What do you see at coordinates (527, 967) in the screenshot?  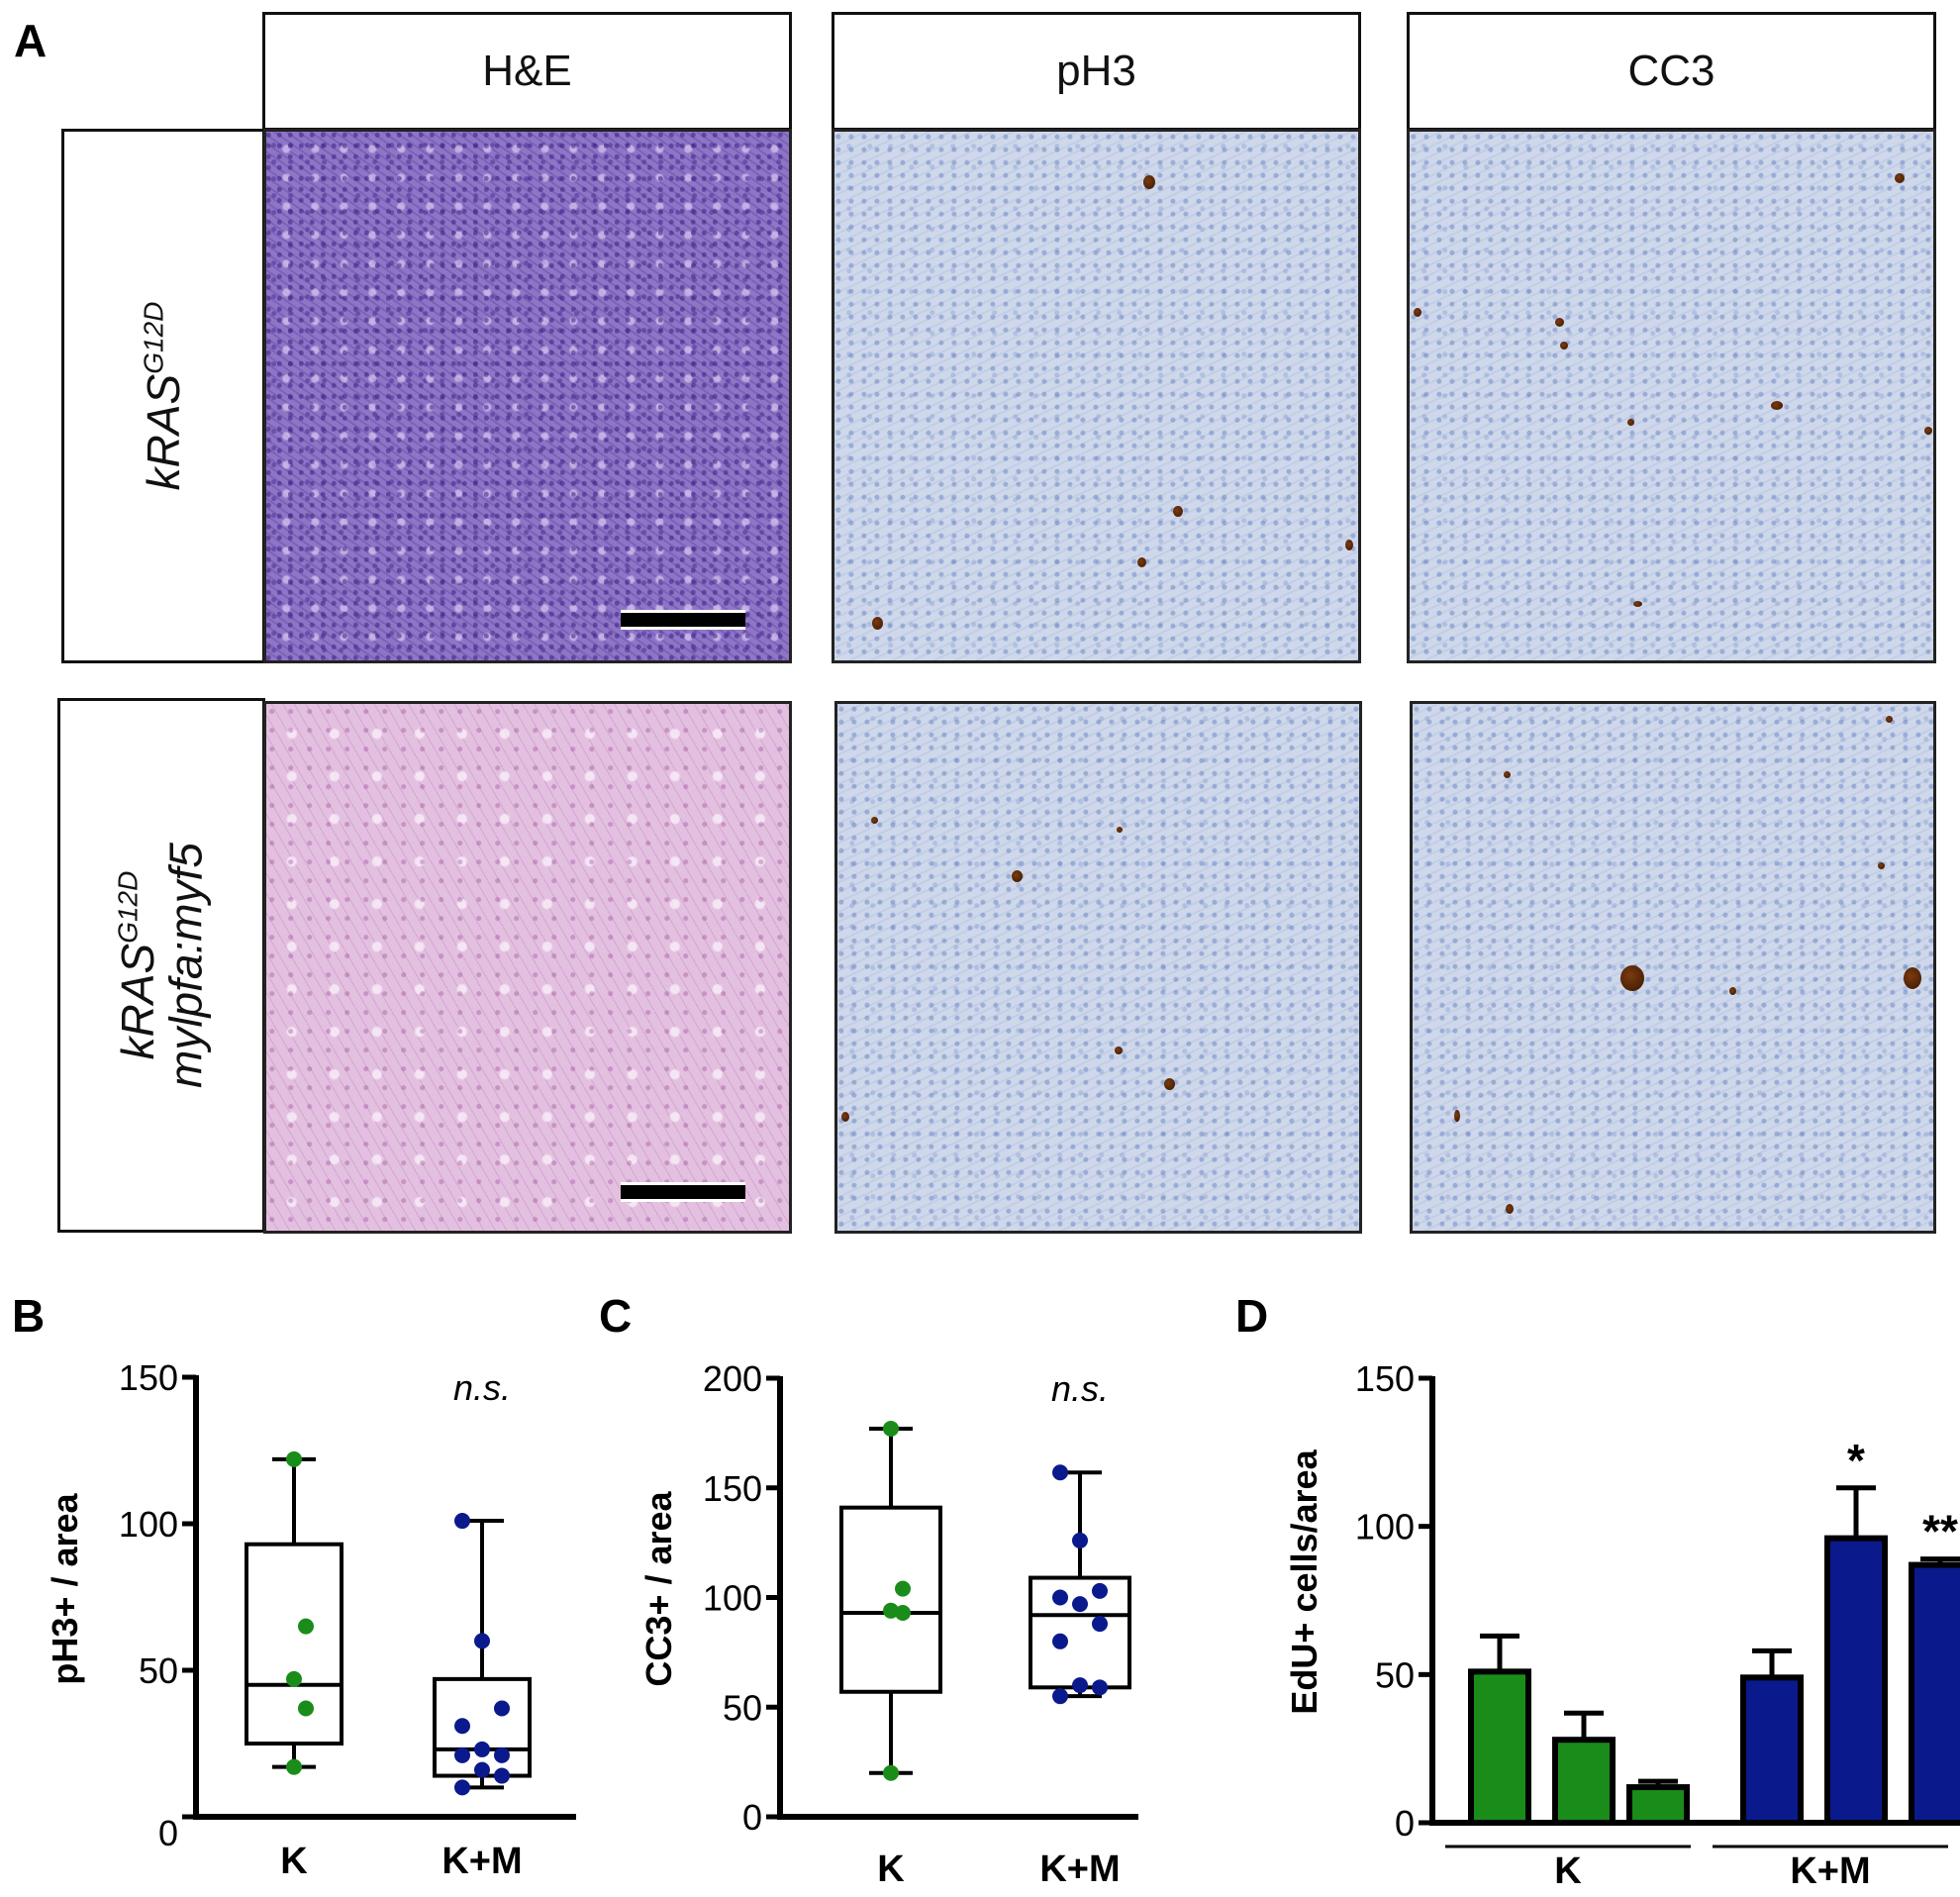 I see `micrograph-he-kras-myf5` at bounding box center [527, 967].